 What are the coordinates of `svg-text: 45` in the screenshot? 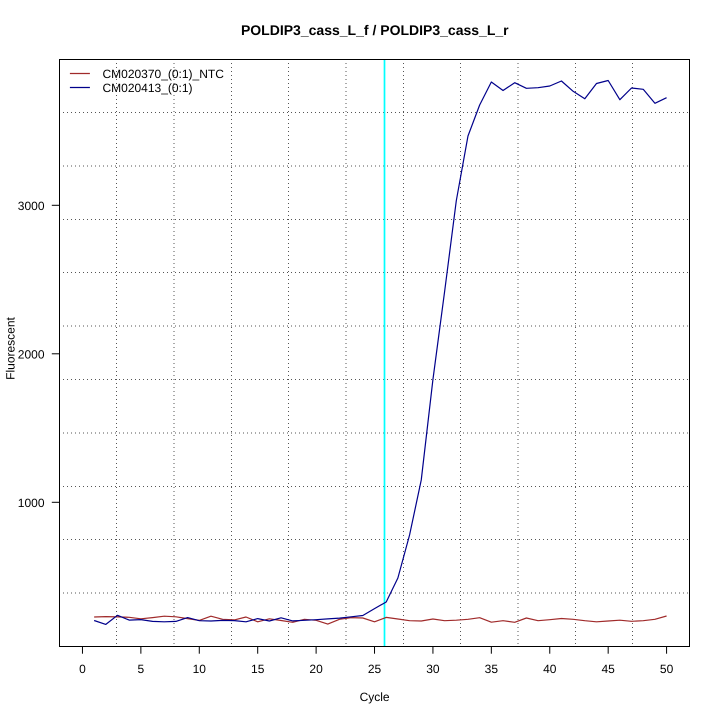 It's located at (608, 669).